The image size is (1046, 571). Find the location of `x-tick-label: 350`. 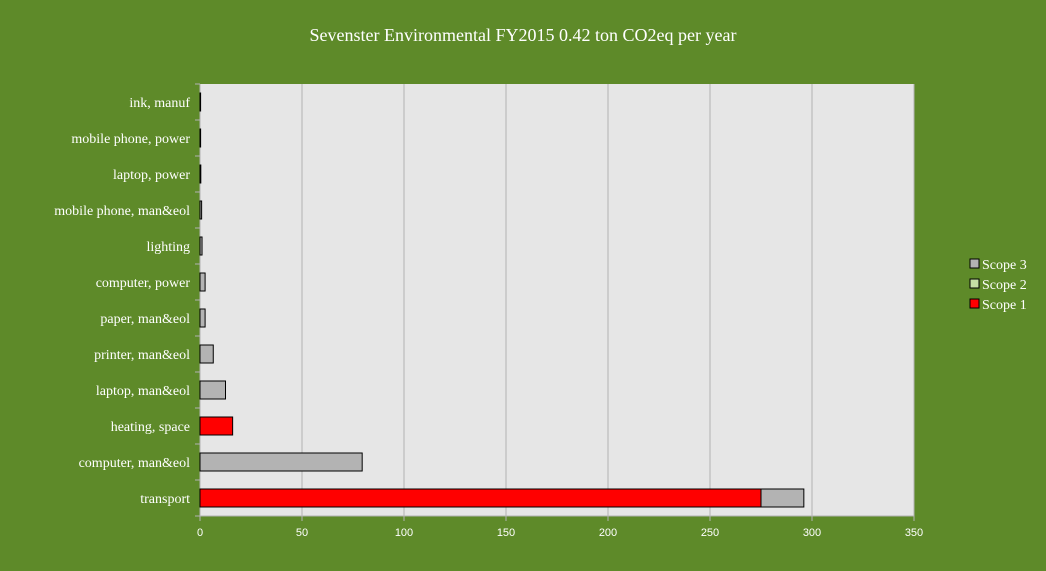

x-tick-label: 350 is located at coordinates (914, 533).